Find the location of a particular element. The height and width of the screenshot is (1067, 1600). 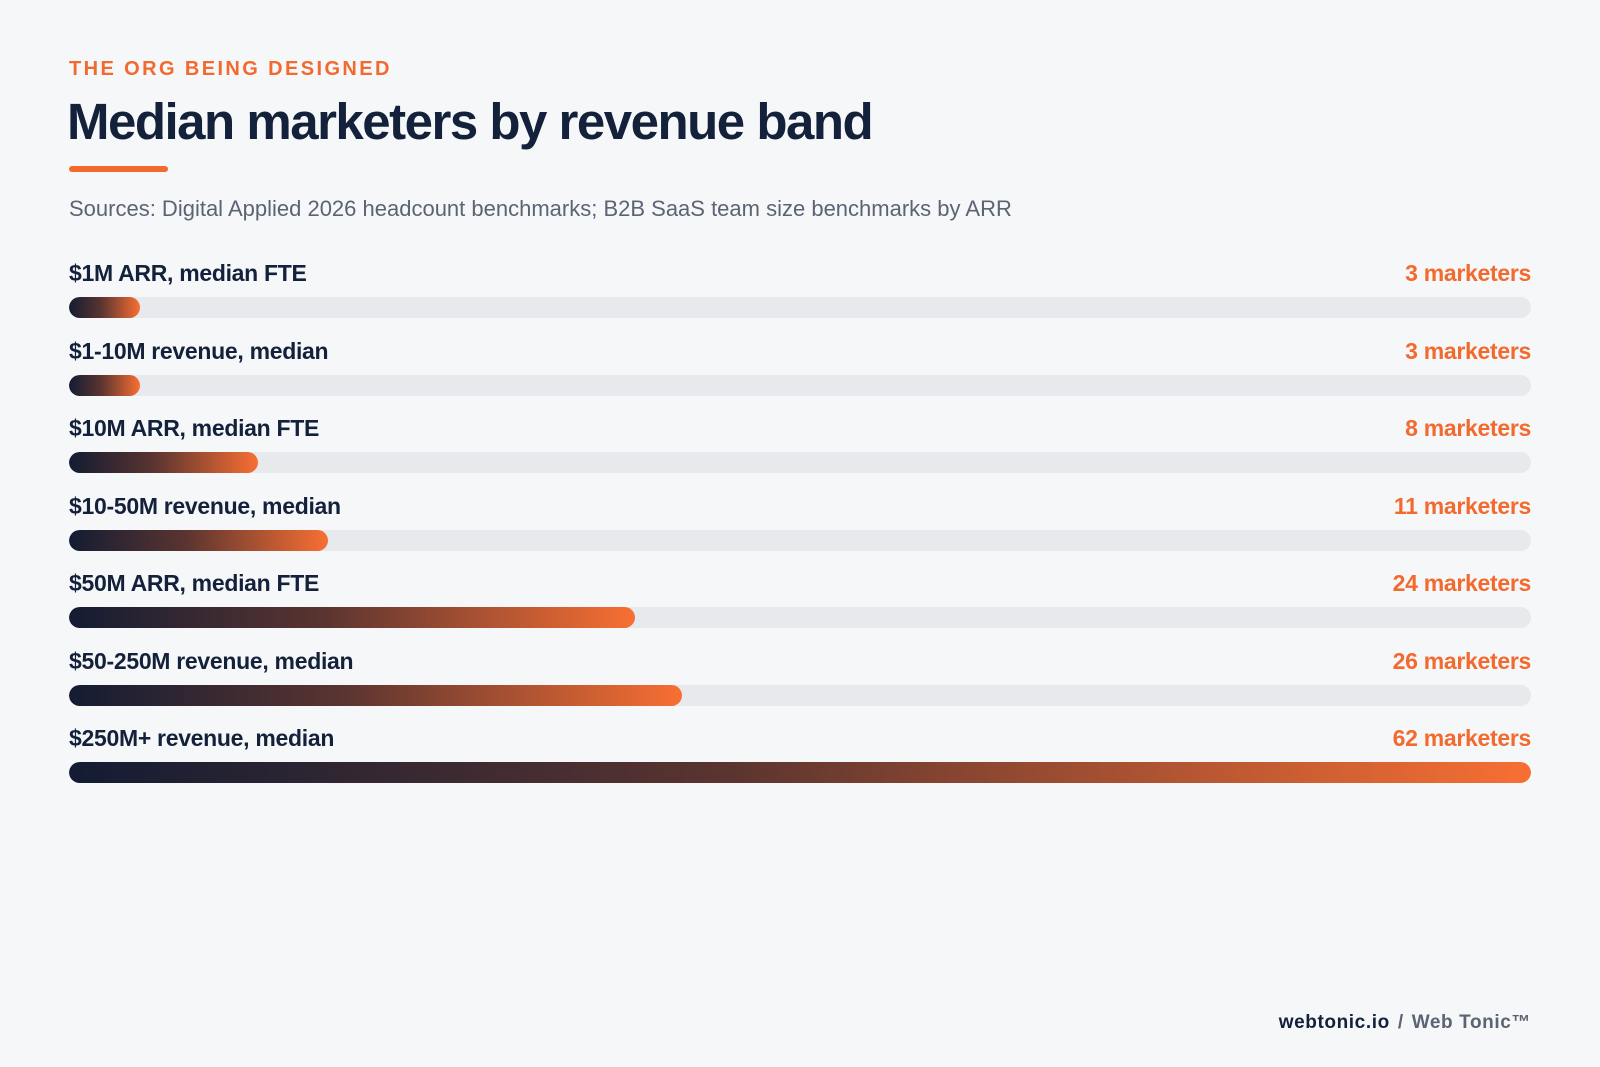

footer-brand: Web Tonic™ is located at coordinates (1471, 1022).